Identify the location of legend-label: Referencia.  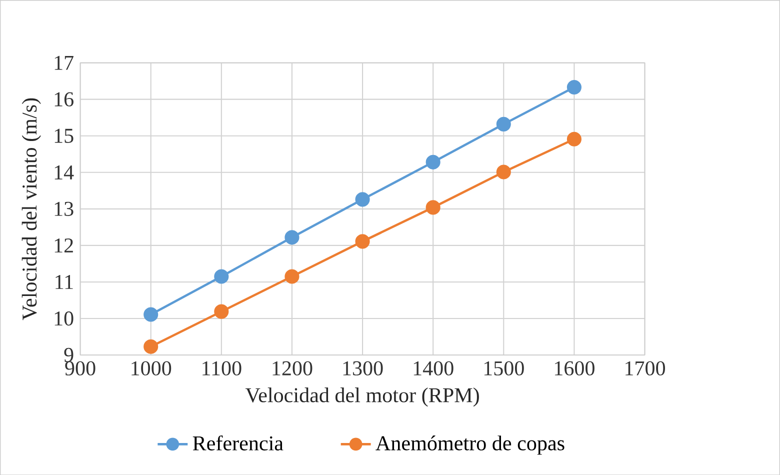
(238, 442).